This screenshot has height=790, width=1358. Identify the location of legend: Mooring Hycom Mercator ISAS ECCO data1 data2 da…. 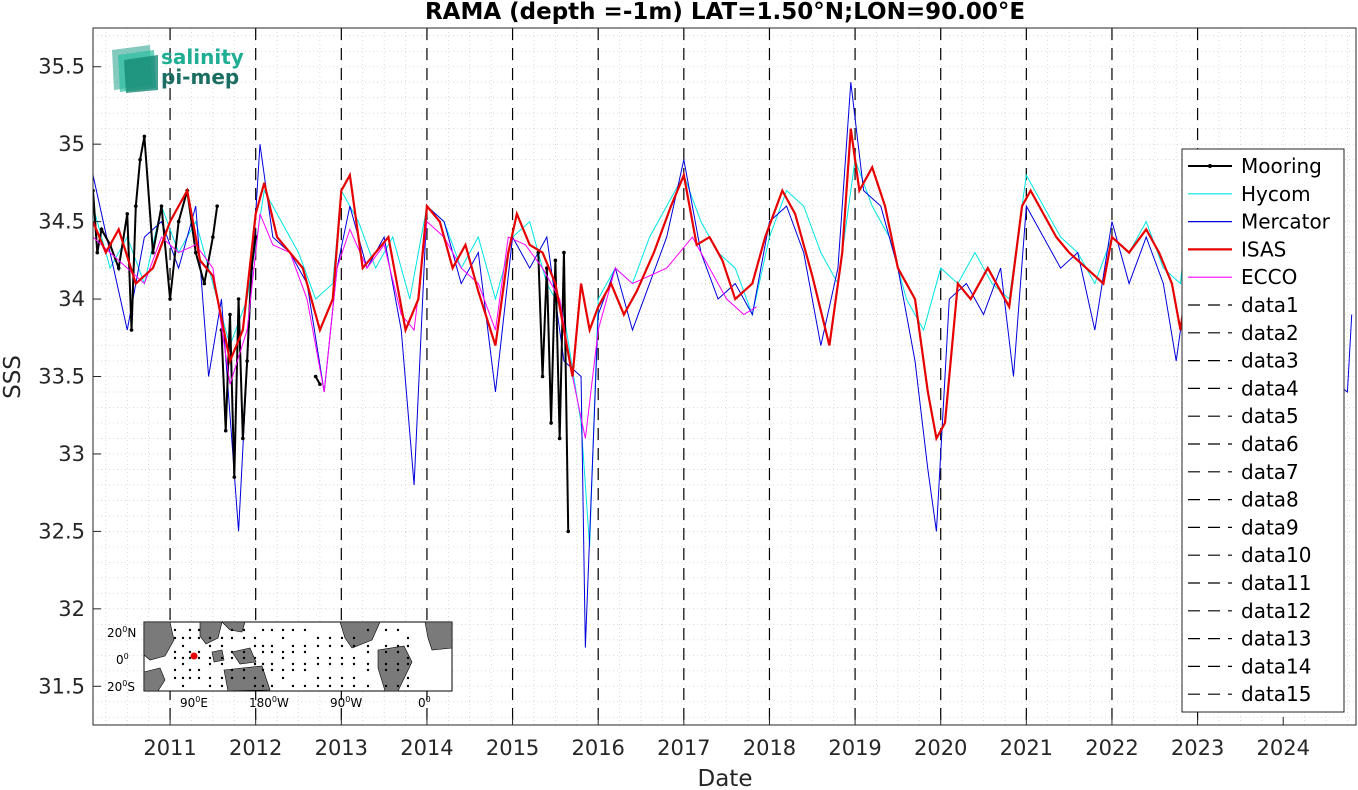
(1263, 430).